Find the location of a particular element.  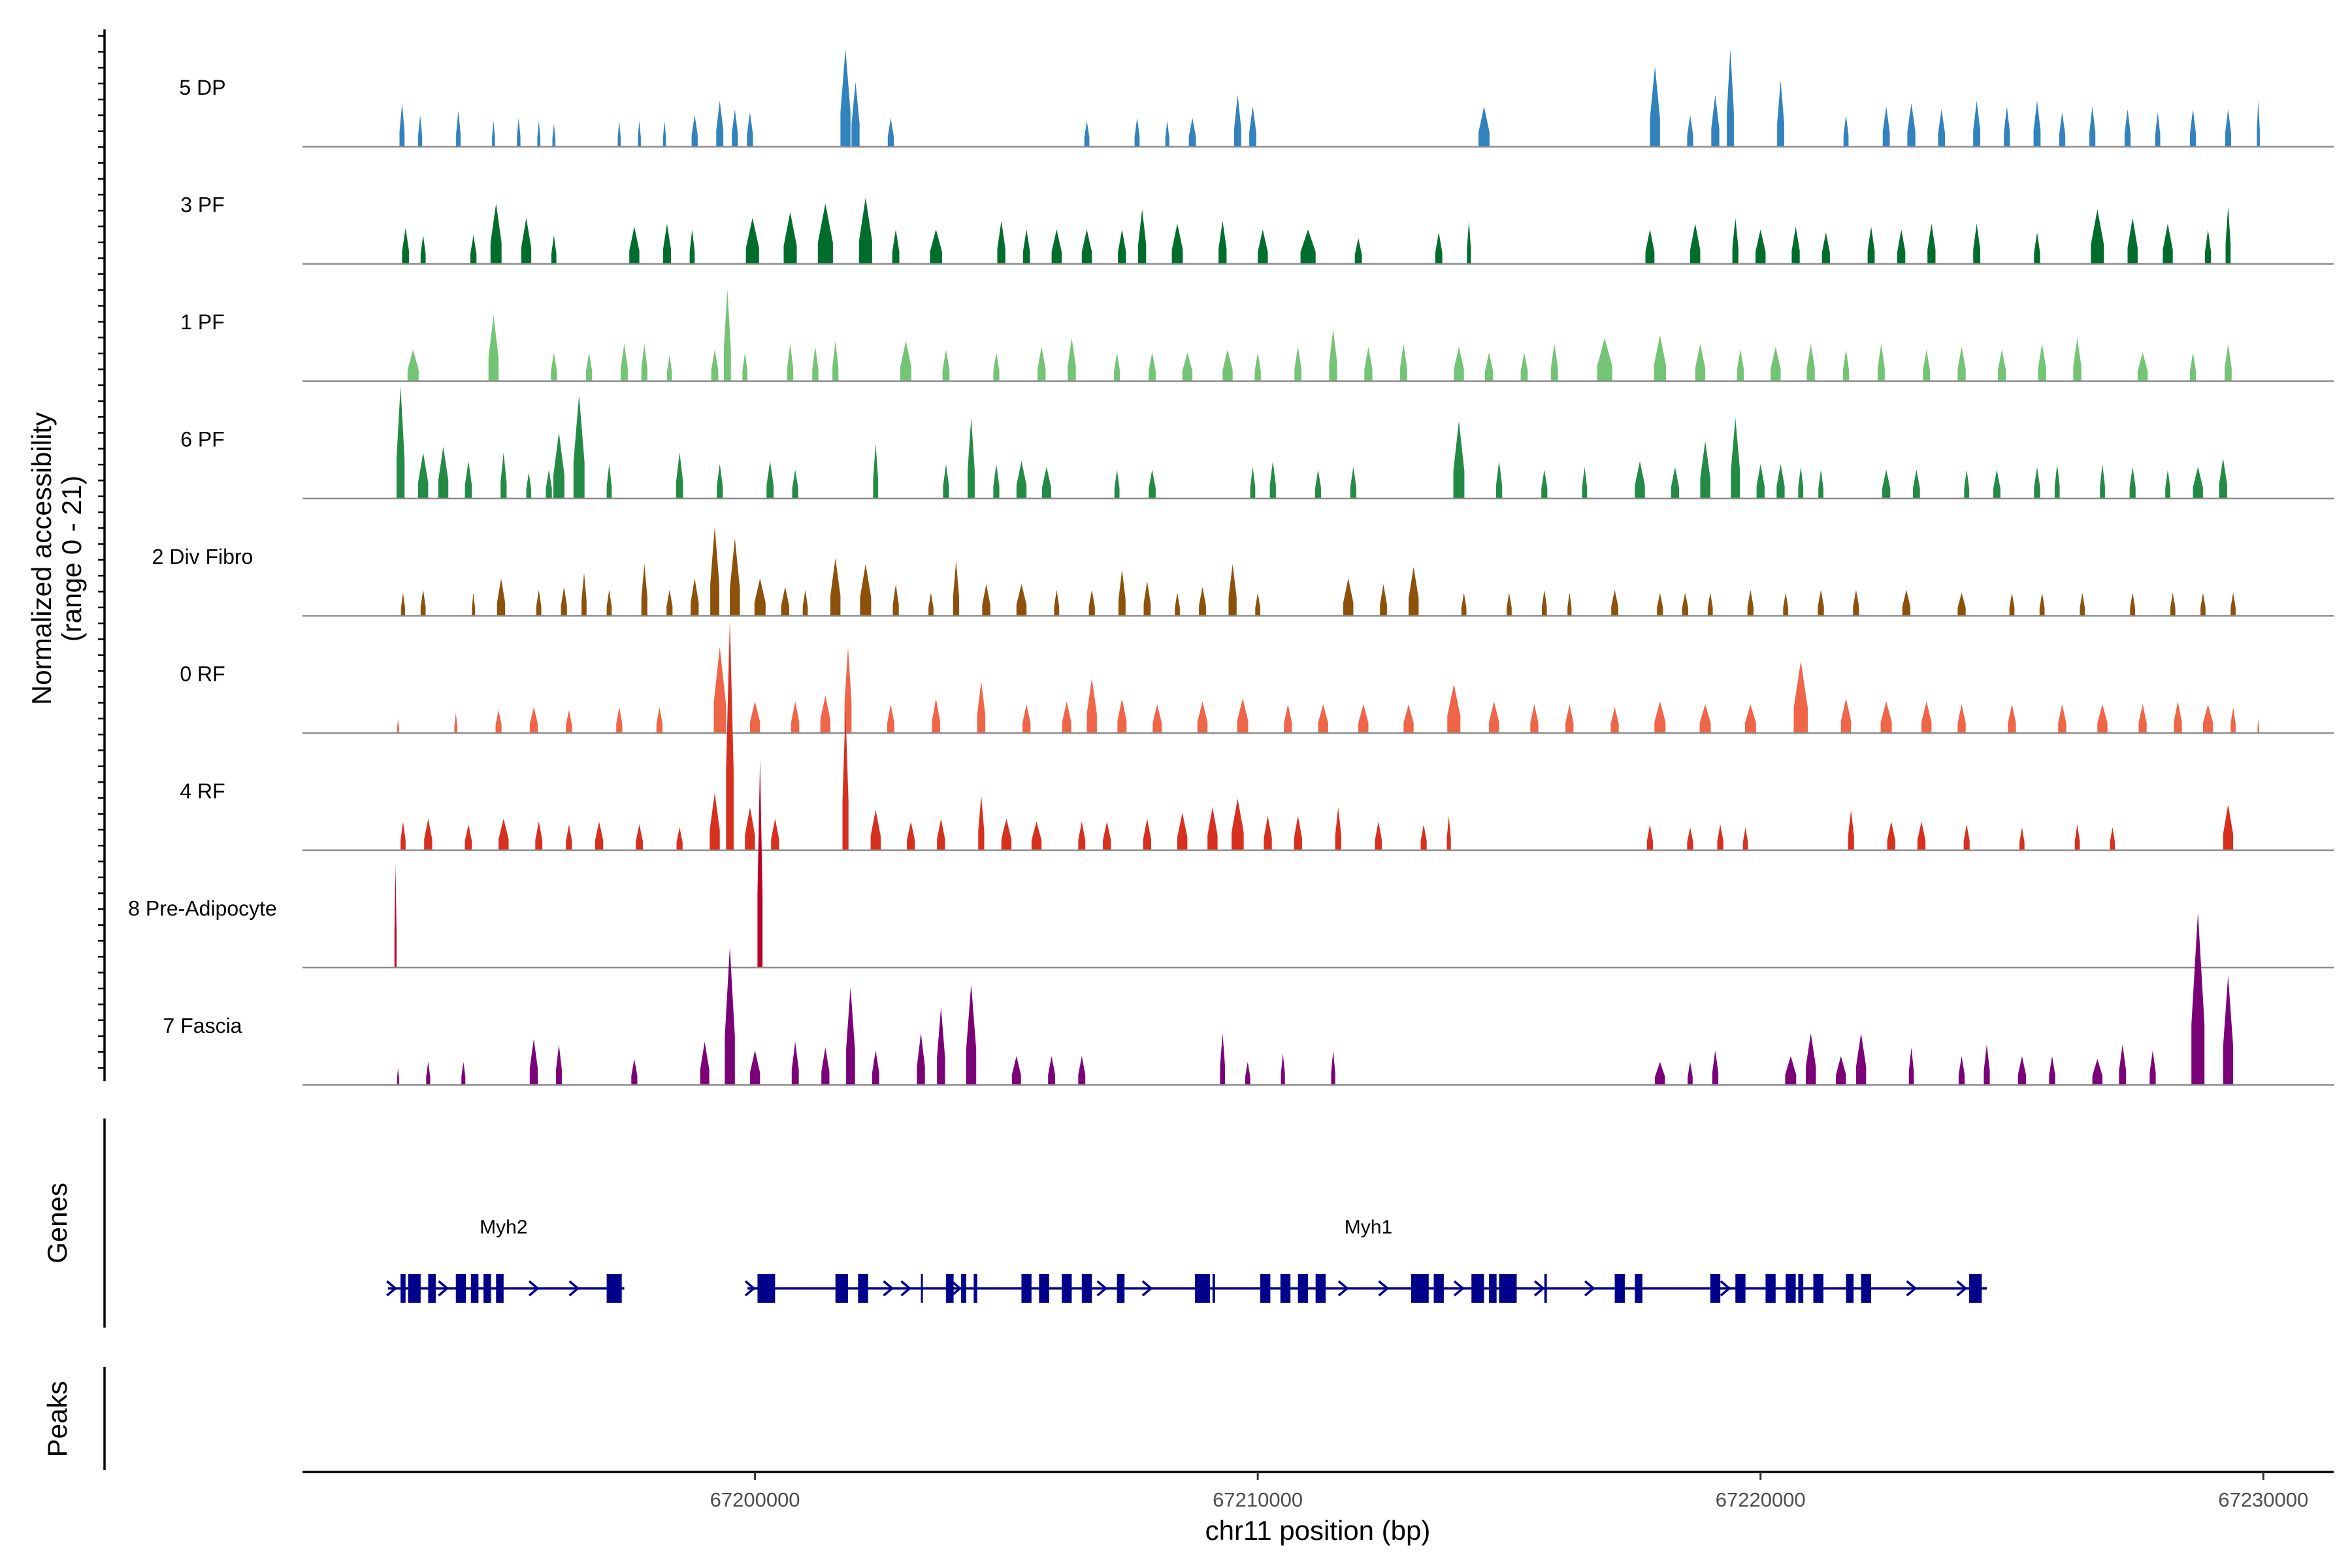

track-label: 2 Div Fibro is located at coordinates (202, 556).